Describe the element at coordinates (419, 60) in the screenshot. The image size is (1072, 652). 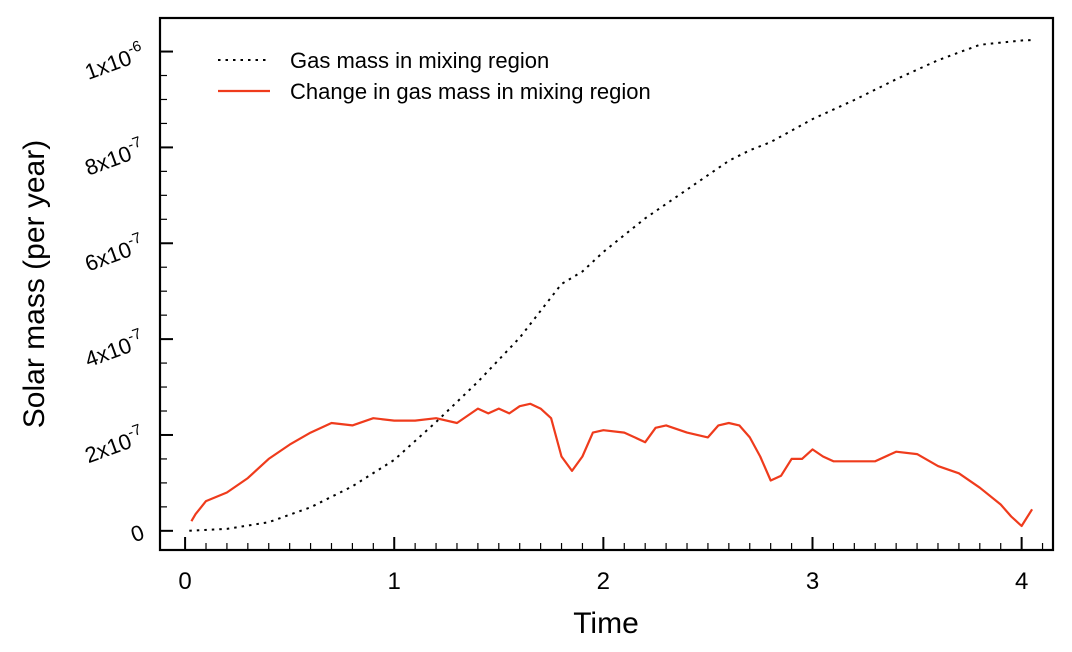
I see `legend-label: Gas mass in mixing region` at that location.